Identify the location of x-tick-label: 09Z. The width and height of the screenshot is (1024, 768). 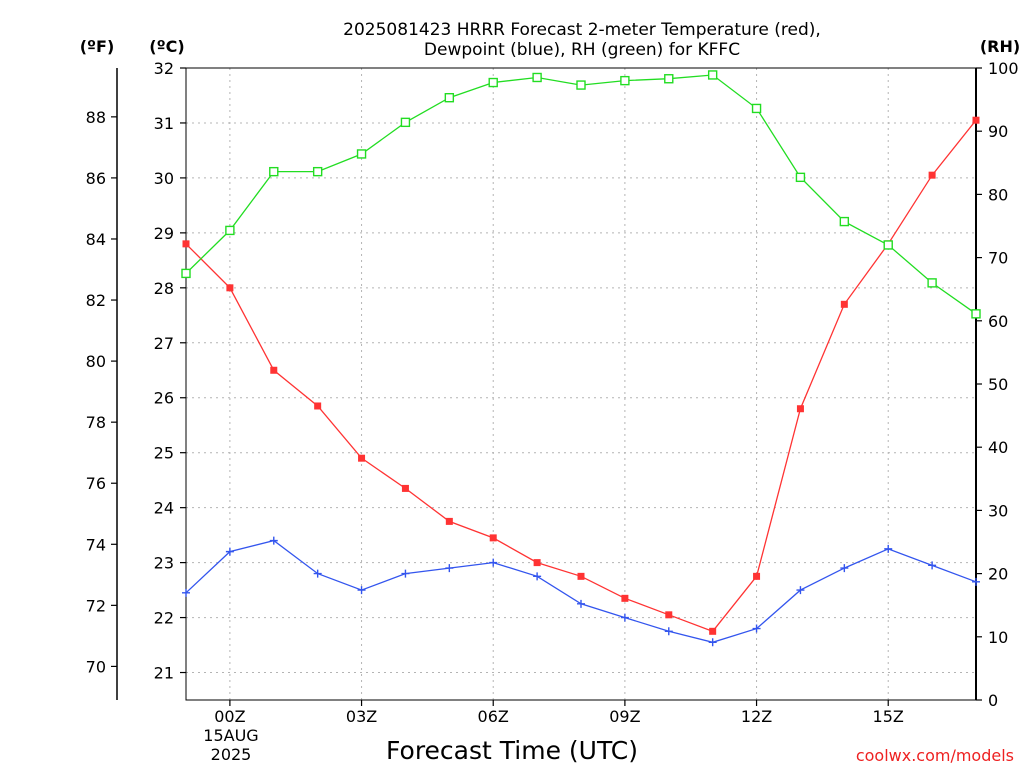
(624, 716).